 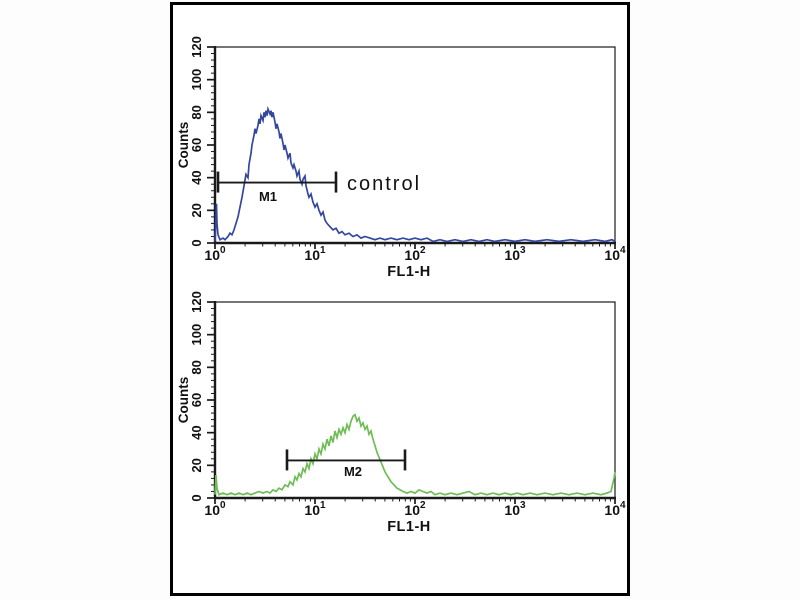 What do you see at coordinates (268, 196) in the screenshot?
I see `gate-m1-label: M1` at bounding box center [268, 196].